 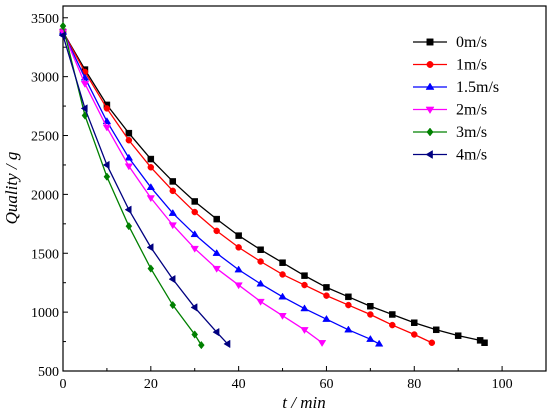 I want to click on x-tick-label: 0, so click(x=63, y=384).